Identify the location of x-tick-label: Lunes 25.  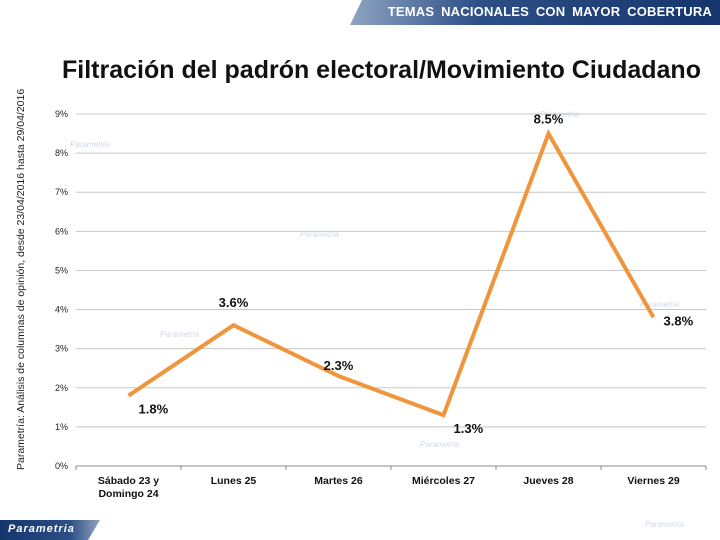
(234, 481).